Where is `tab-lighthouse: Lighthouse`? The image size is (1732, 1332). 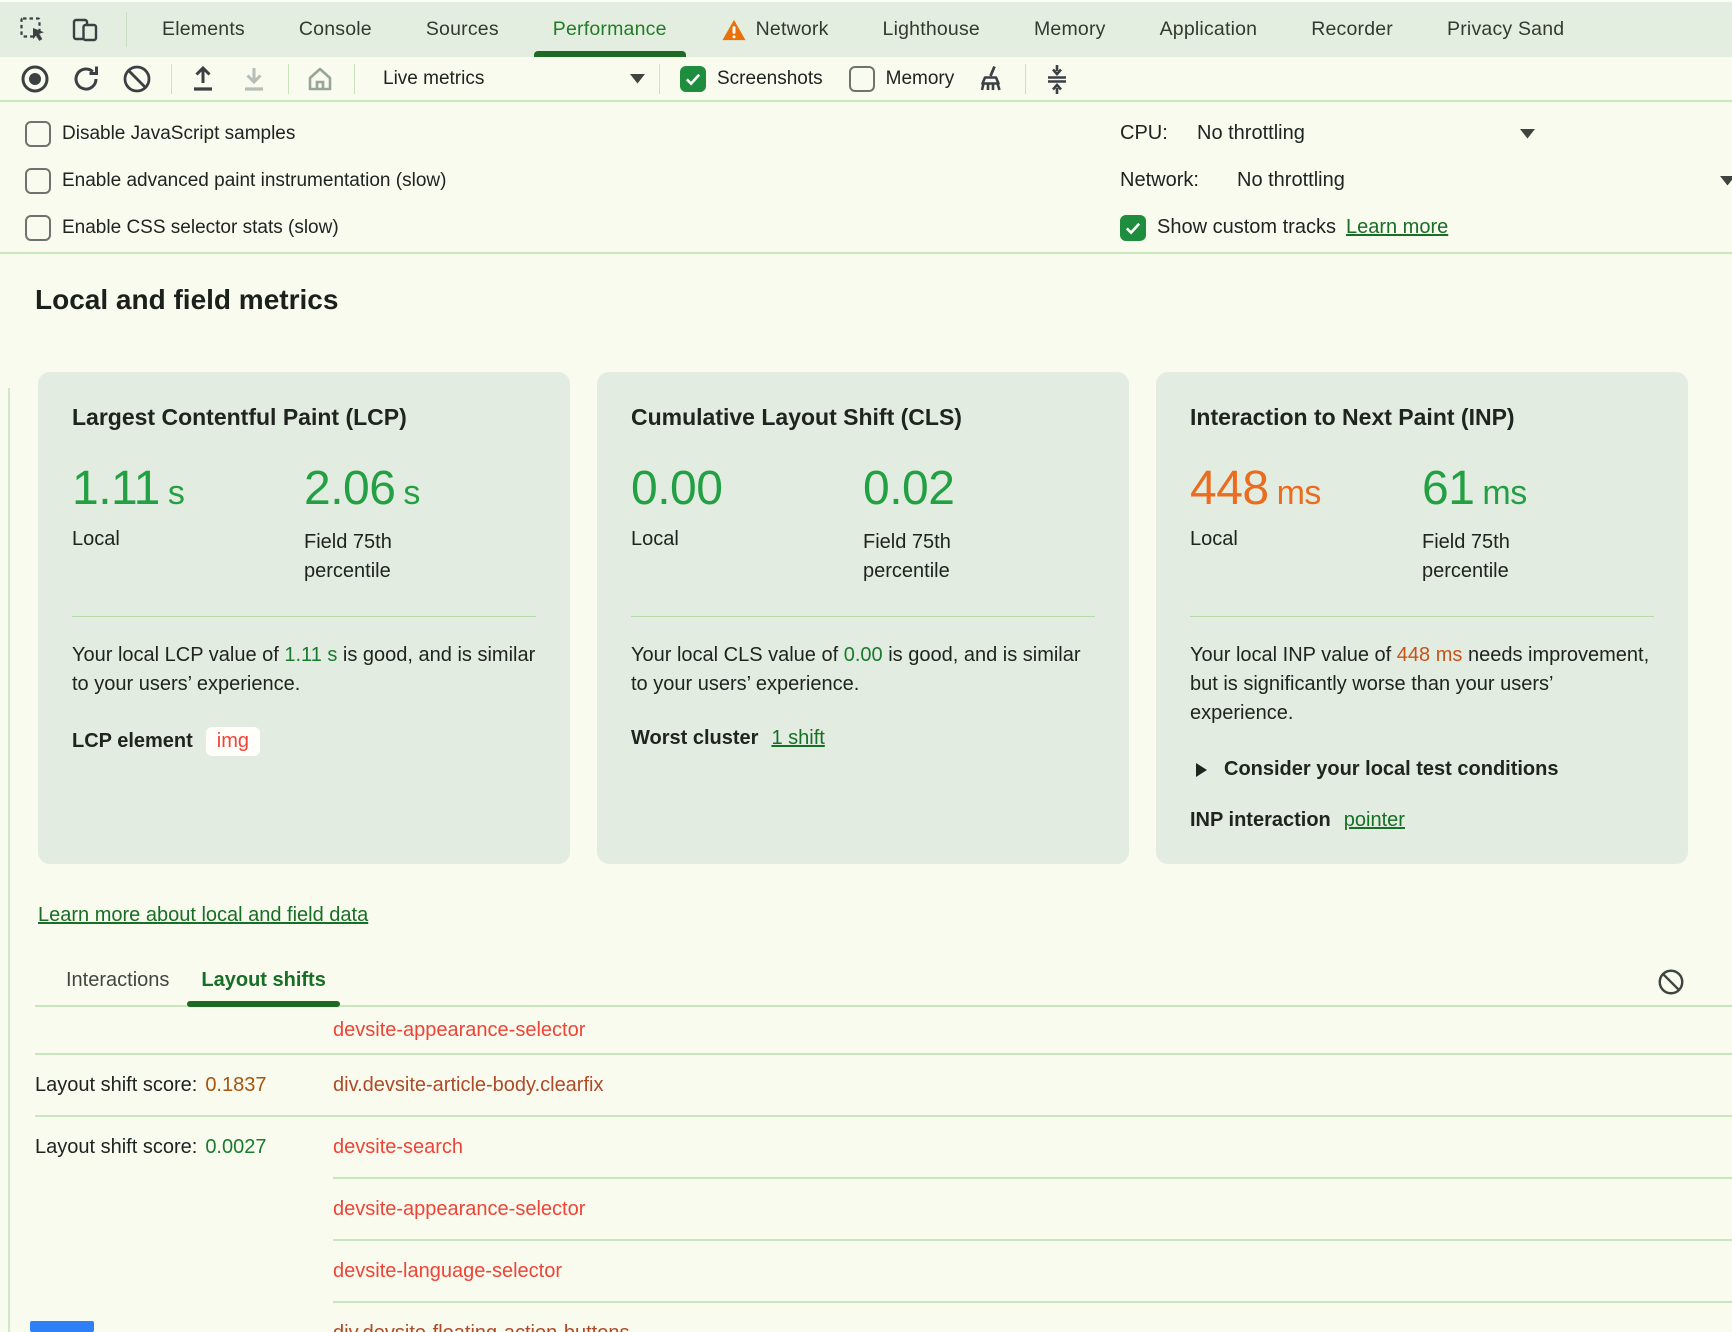 tab-lighthouse: Lighthouse is located at coordinates (931, 29).